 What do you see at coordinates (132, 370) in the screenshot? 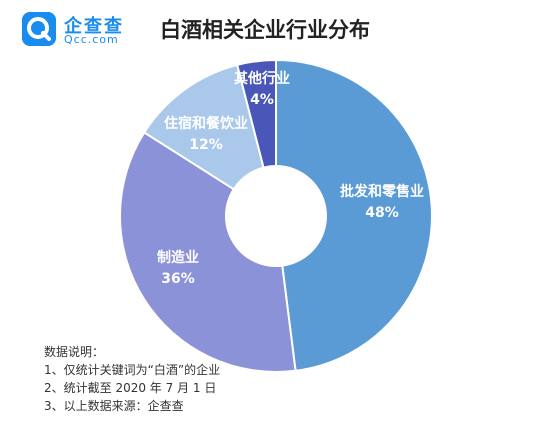
I see `note-item-1: 1、仅统计关键词为“白酒”的企业` at bounding box center [132, 370].